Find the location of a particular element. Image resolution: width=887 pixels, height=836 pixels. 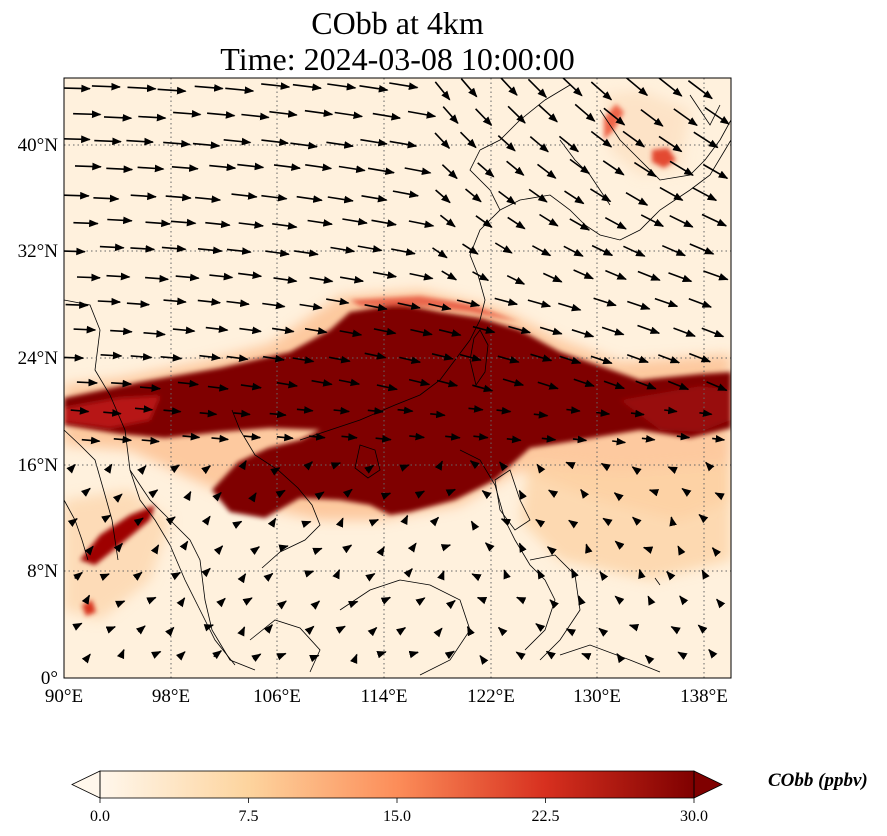

lon-tick-label: 122°E is located at coordinates (491, 696).